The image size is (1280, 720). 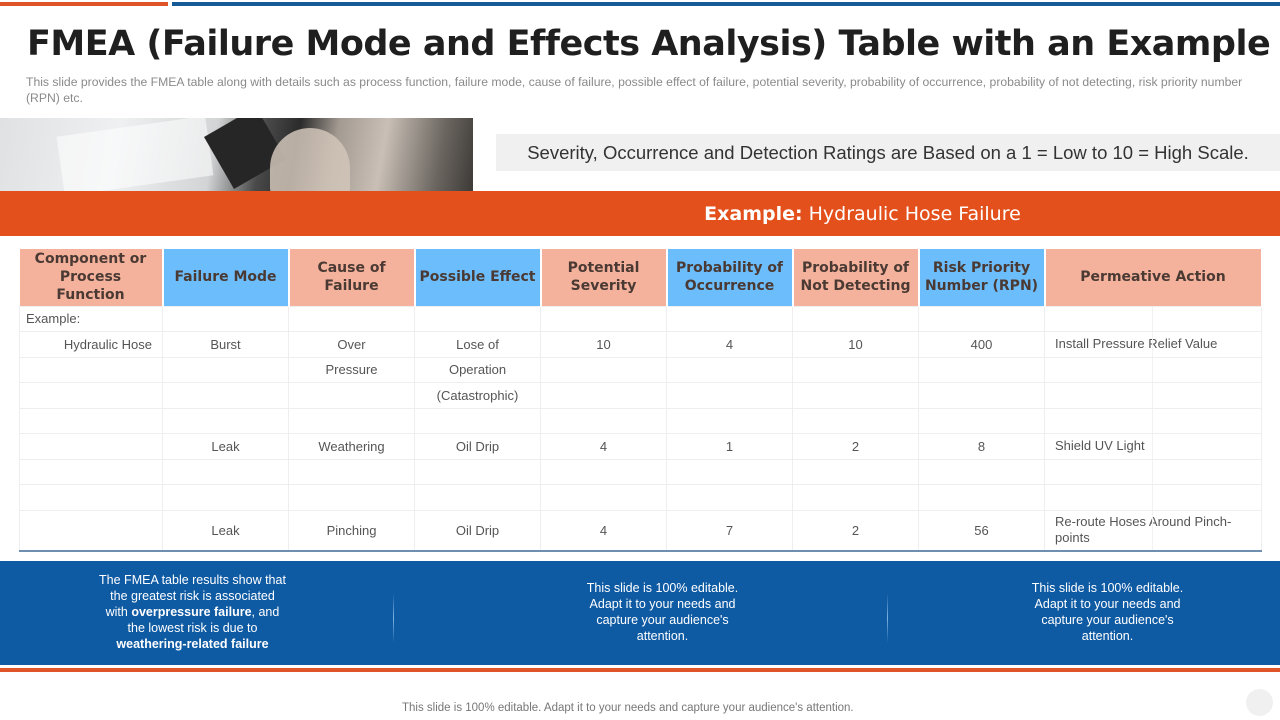 What do you see at coordinates (118, 611) in the screenshot?
I see `summary-line: with` at bounding box center [118, 611].